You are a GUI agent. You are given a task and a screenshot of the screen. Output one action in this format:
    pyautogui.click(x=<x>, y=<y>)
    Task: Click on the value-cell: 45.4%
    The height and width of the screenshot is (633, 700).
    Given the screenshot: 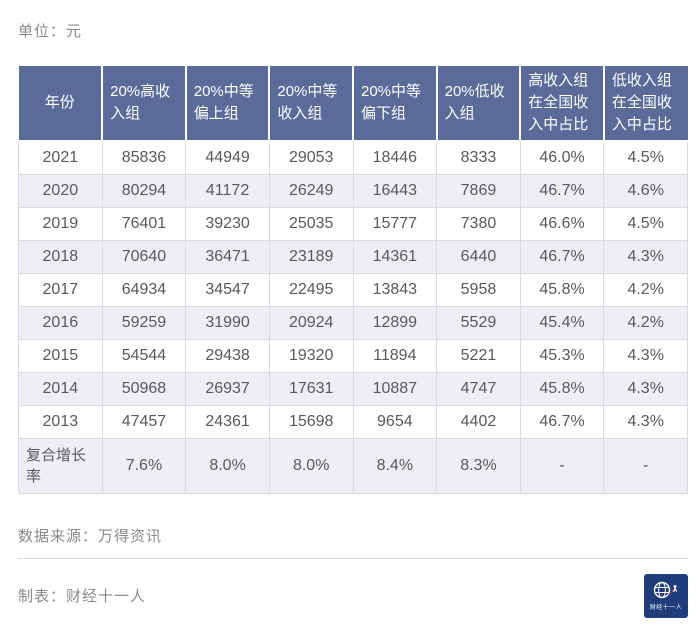 What is the action you would take?
    pyautogui.click(x=562, y=322)
    